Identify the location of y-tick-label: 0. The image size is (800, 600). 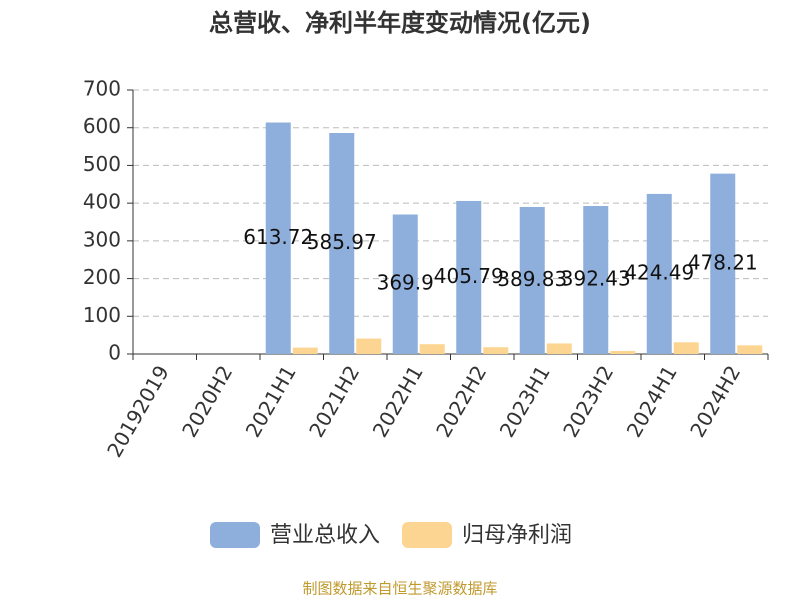
(114, 353).